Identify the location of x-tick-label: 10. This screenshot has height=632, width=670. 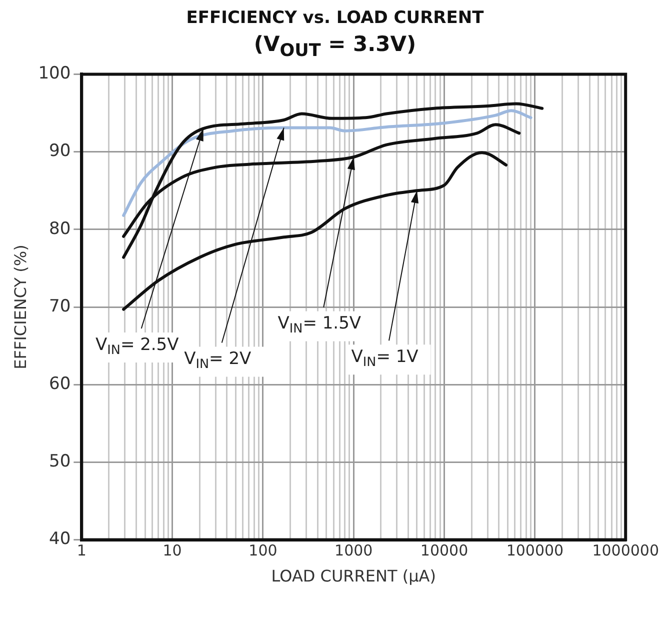
(172, 551).